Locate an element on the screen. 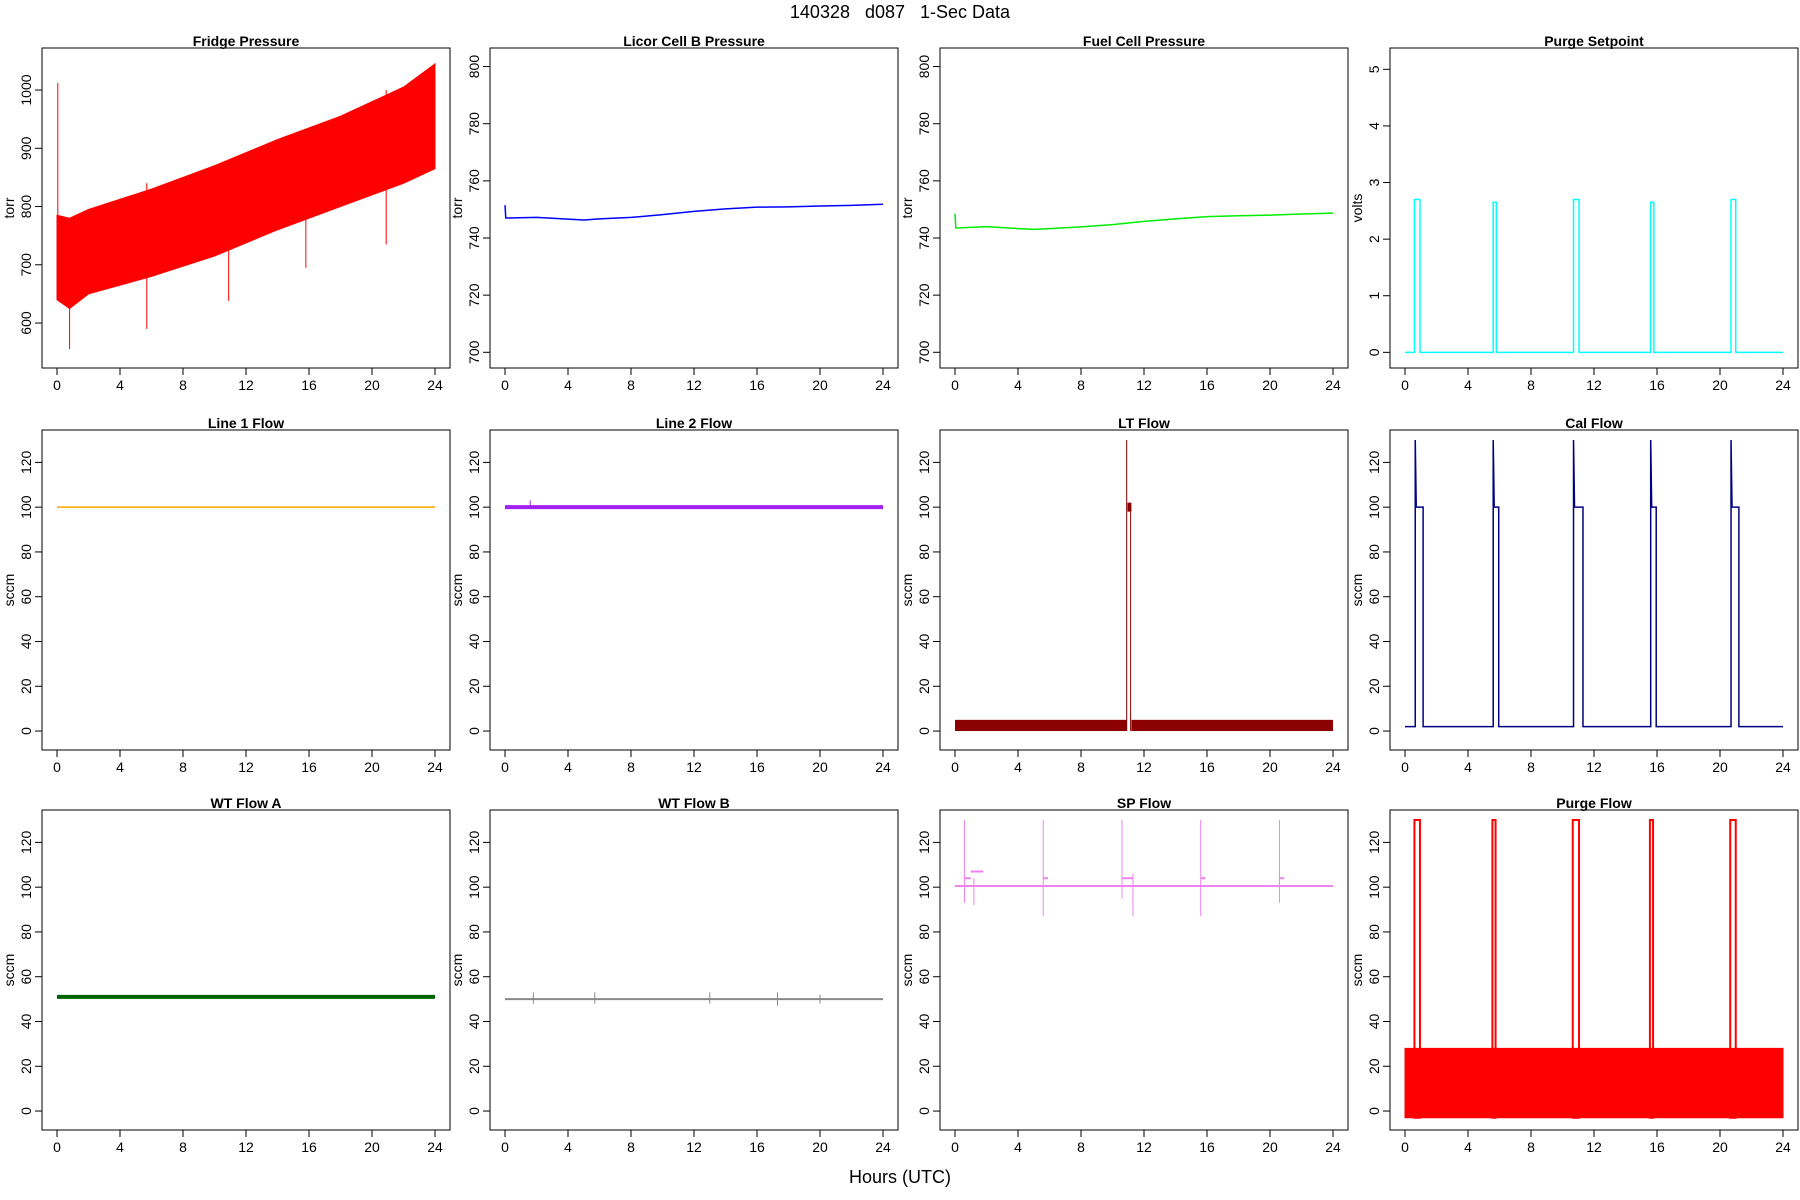  x-axis-label: Hours (UTC) is located at coordinates (900, 1177).